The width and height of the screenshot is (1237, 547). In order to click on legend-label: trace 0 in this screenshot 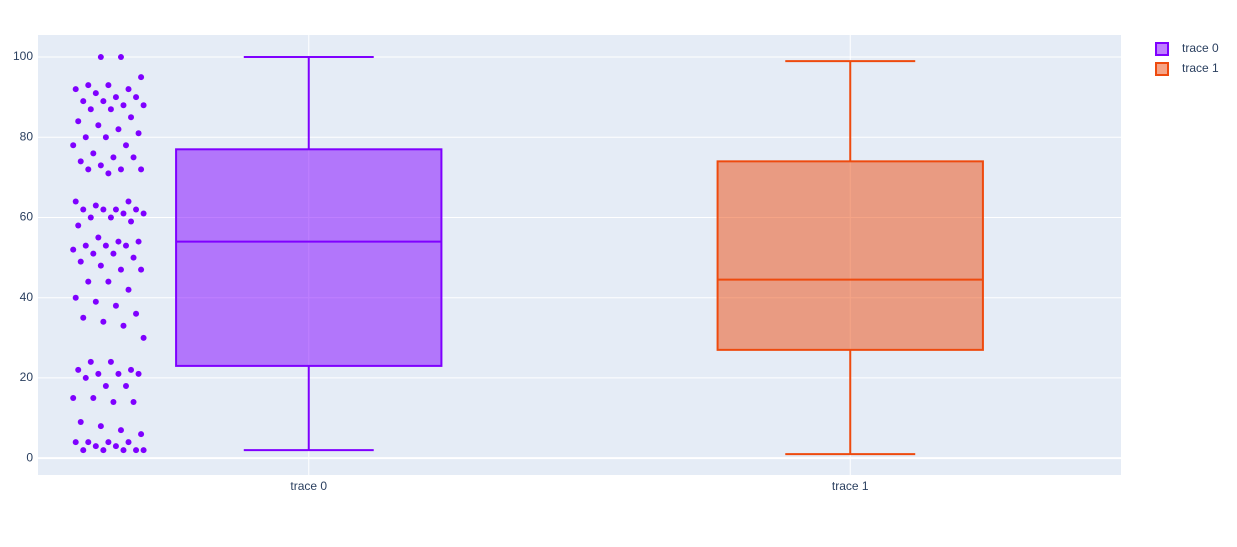, I will do `click(1200, 48)`.